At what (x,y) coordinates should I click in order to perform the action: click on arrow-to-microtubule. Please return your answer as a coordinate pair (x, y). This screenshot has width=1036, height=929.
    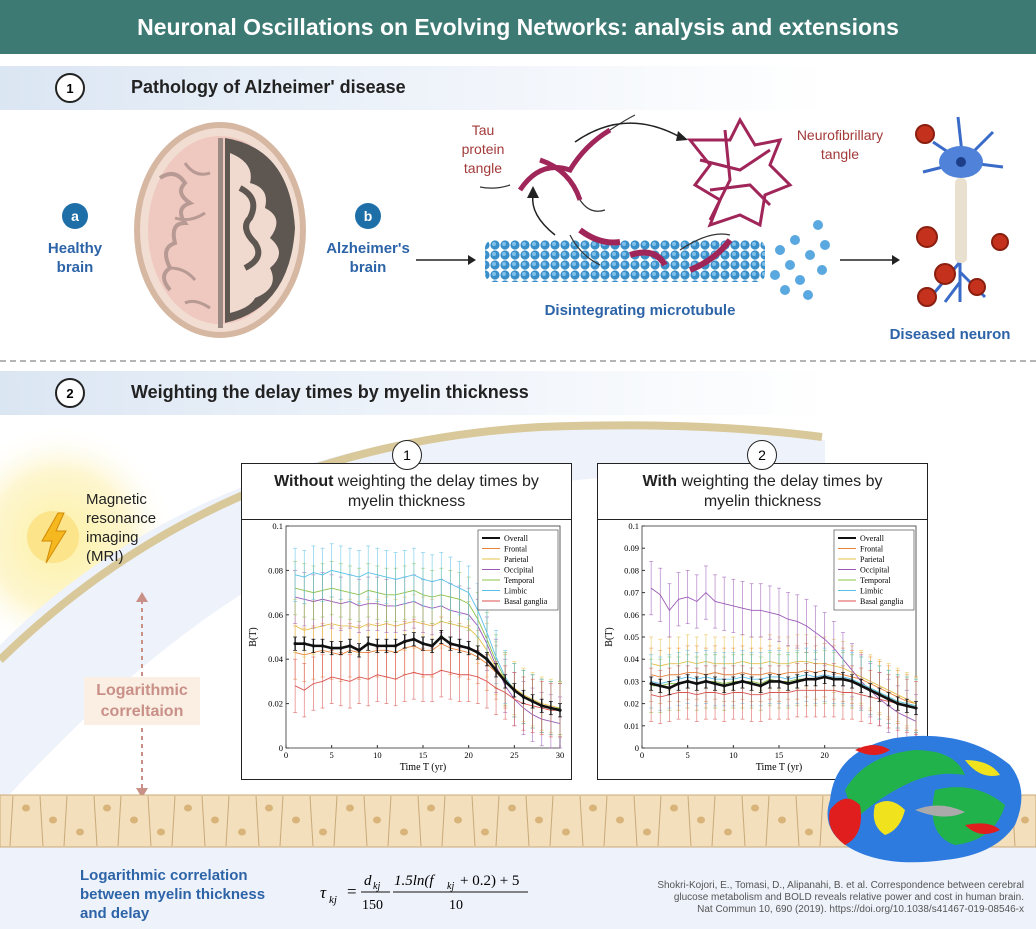
    Looking at the image, I should click on (446, 260).